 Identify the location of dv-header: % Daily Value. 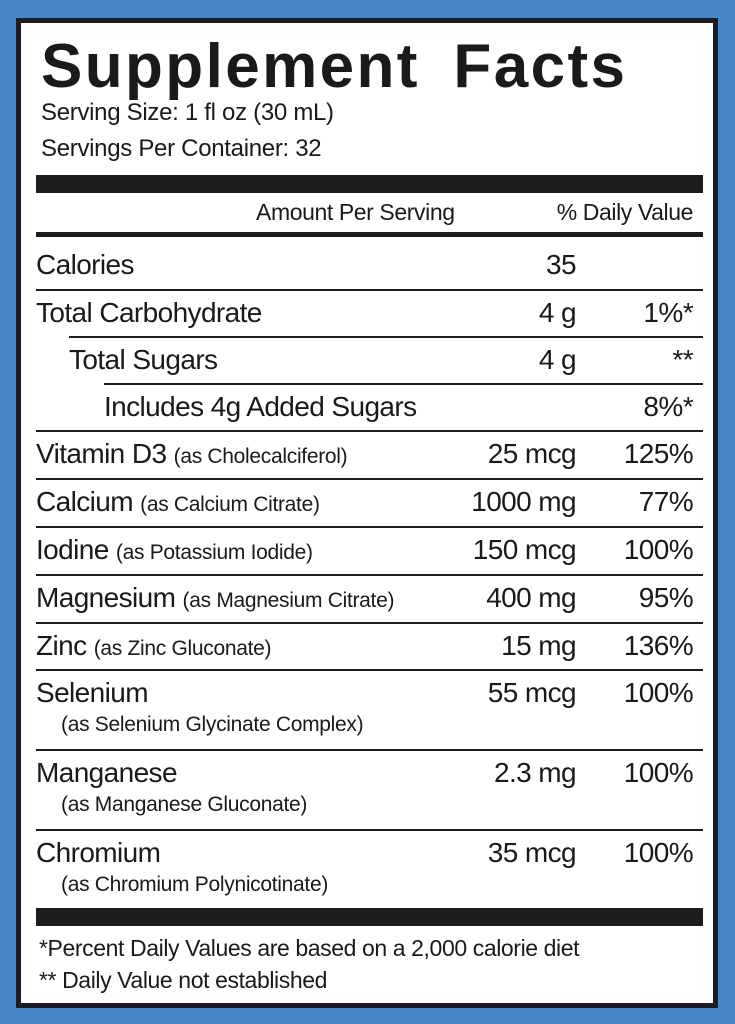
(625, 212).